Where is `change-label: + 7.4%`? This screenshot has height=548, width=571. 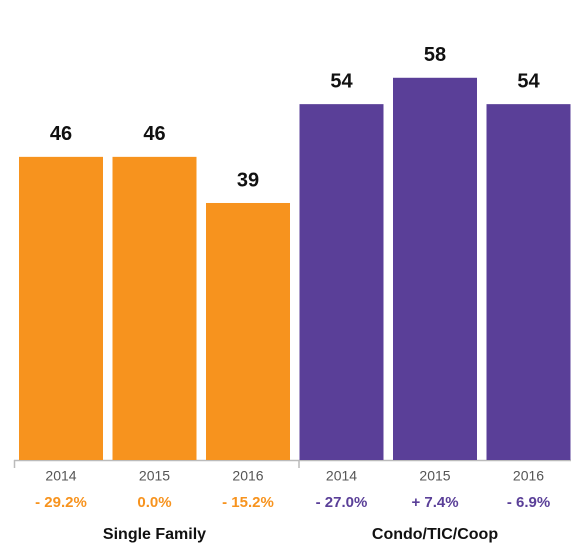
change-label: + 7.4% is located at coordinates (434, 502).